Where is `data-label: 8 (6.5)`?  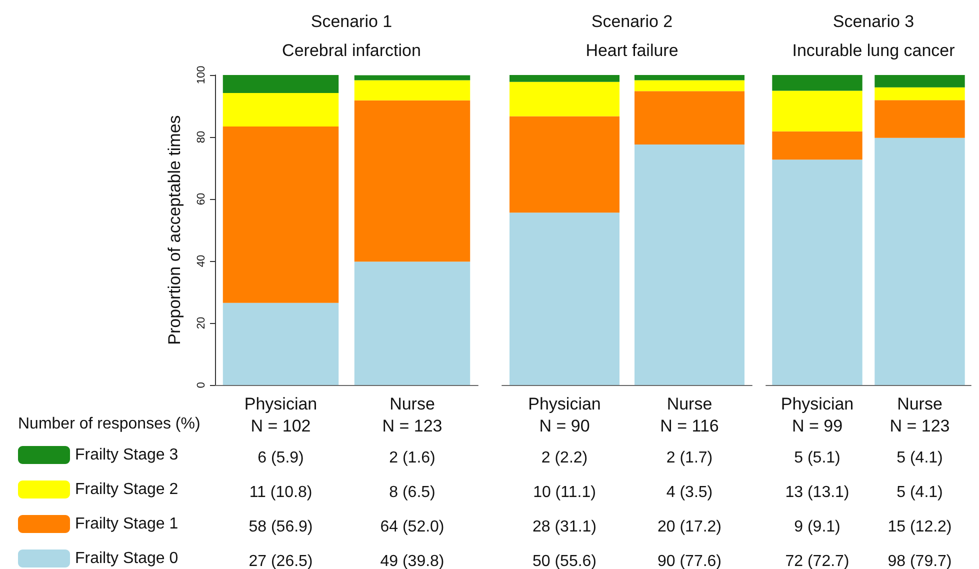 data-label: 8 (6.5) is located at coordinates (412, 492).